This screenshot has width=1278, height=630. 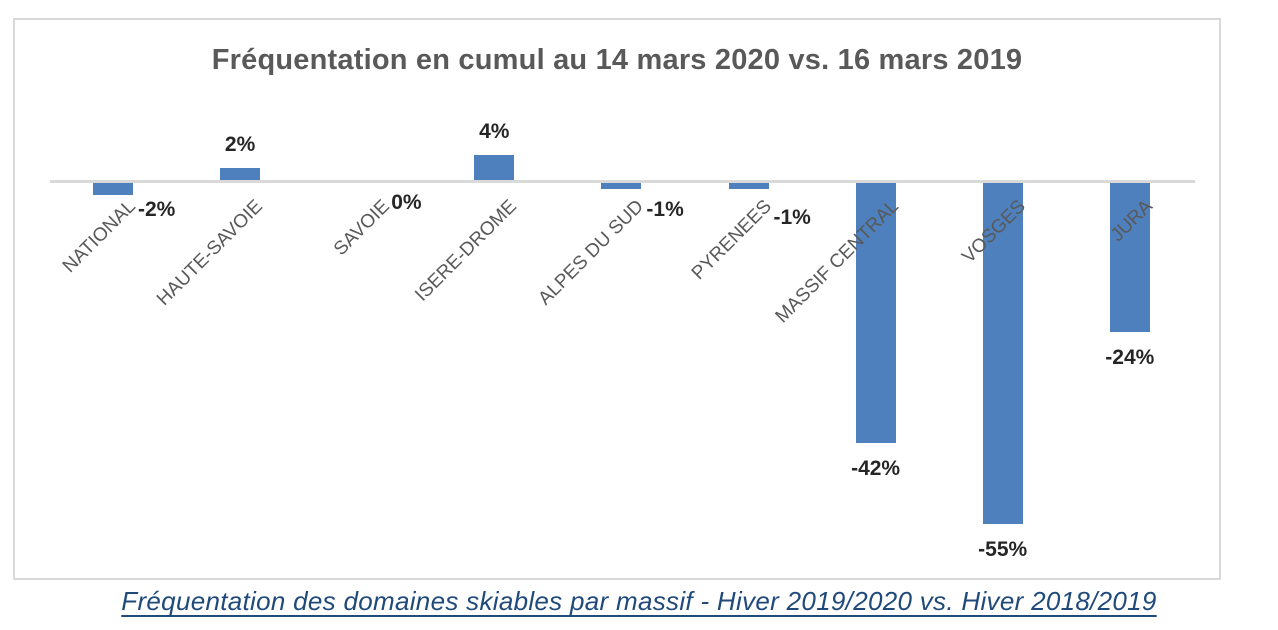 I want to click on value-label: 0%, so click(x=406, y=202).